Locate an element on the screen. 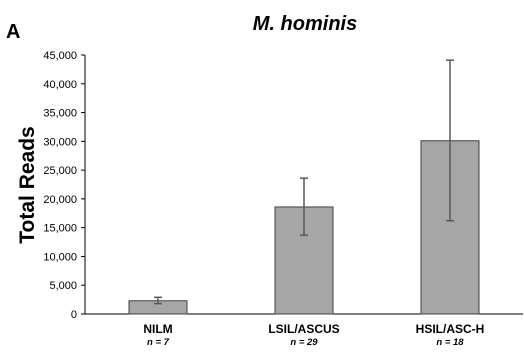  y-tick-label: 45,000 is located at coordinates (60, 56).